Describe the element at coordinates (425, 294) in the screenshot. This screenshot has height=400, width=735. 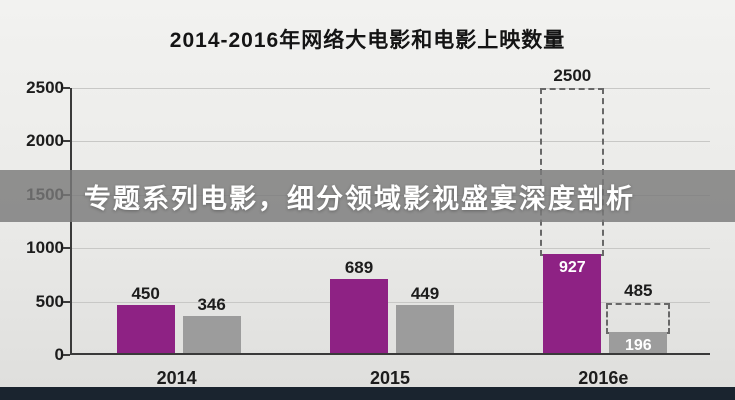
I see `bar-value-label: 449` at that location.